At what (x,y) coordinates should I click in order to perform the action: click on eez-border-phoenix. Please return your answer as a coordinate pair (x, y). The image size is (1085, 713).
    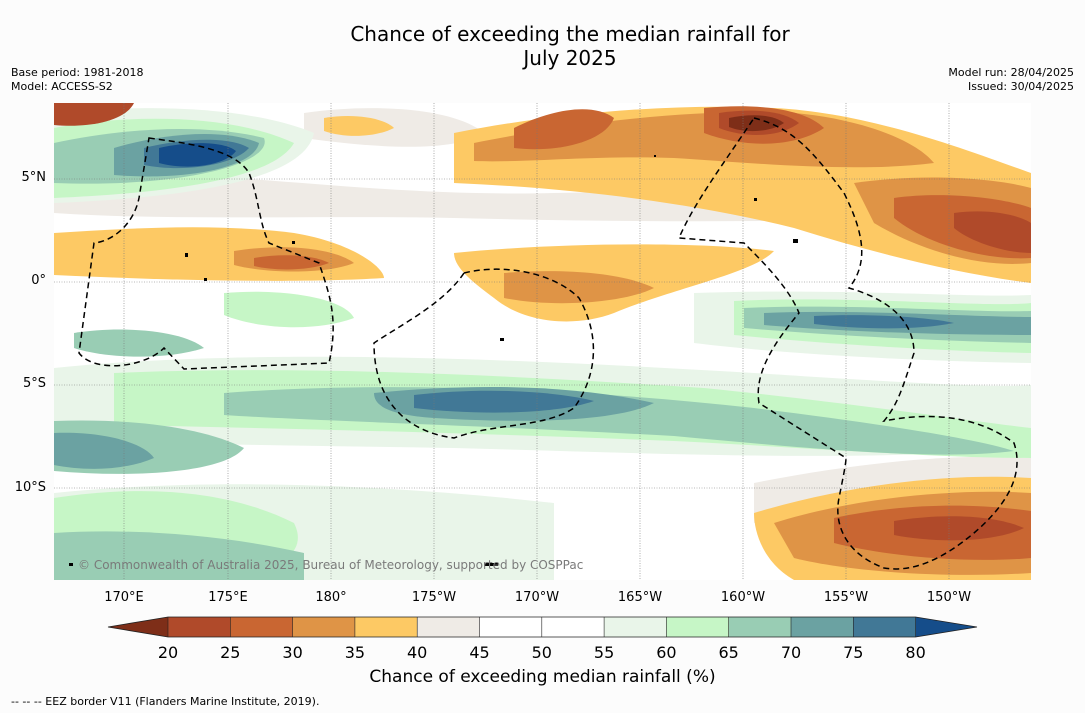
    Looking at the image, I should click on (484, 353).